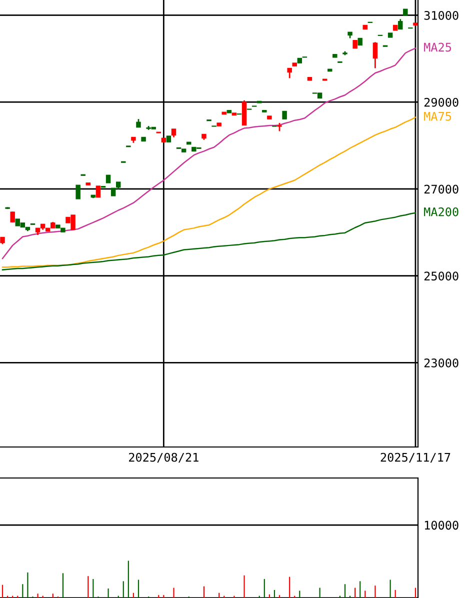 The image size is (472, 598). Describe the element at coordinates (441, 15) in the screenshot. I see `y-tick-label: 31000` at that location.